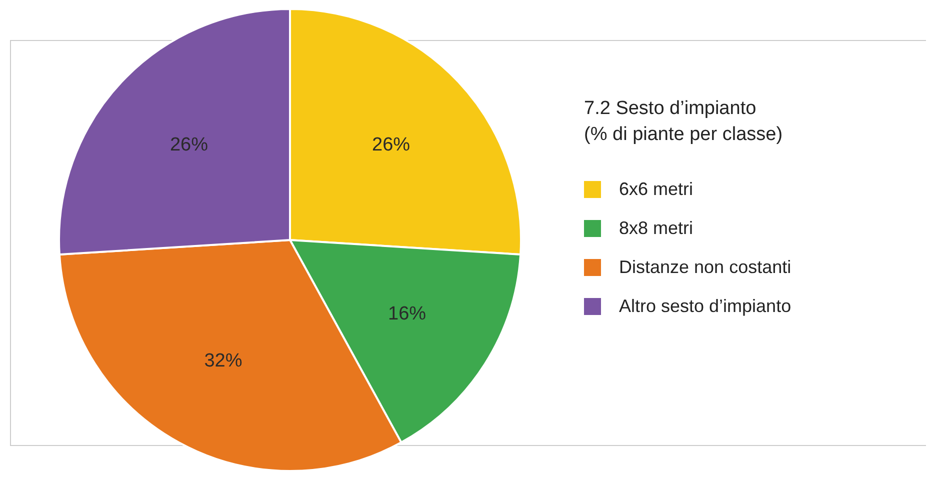 The image size is (927, 492). Describe the element at coordinates (223, 361) in the screenshot. I see `data-label: 32%` at that location.